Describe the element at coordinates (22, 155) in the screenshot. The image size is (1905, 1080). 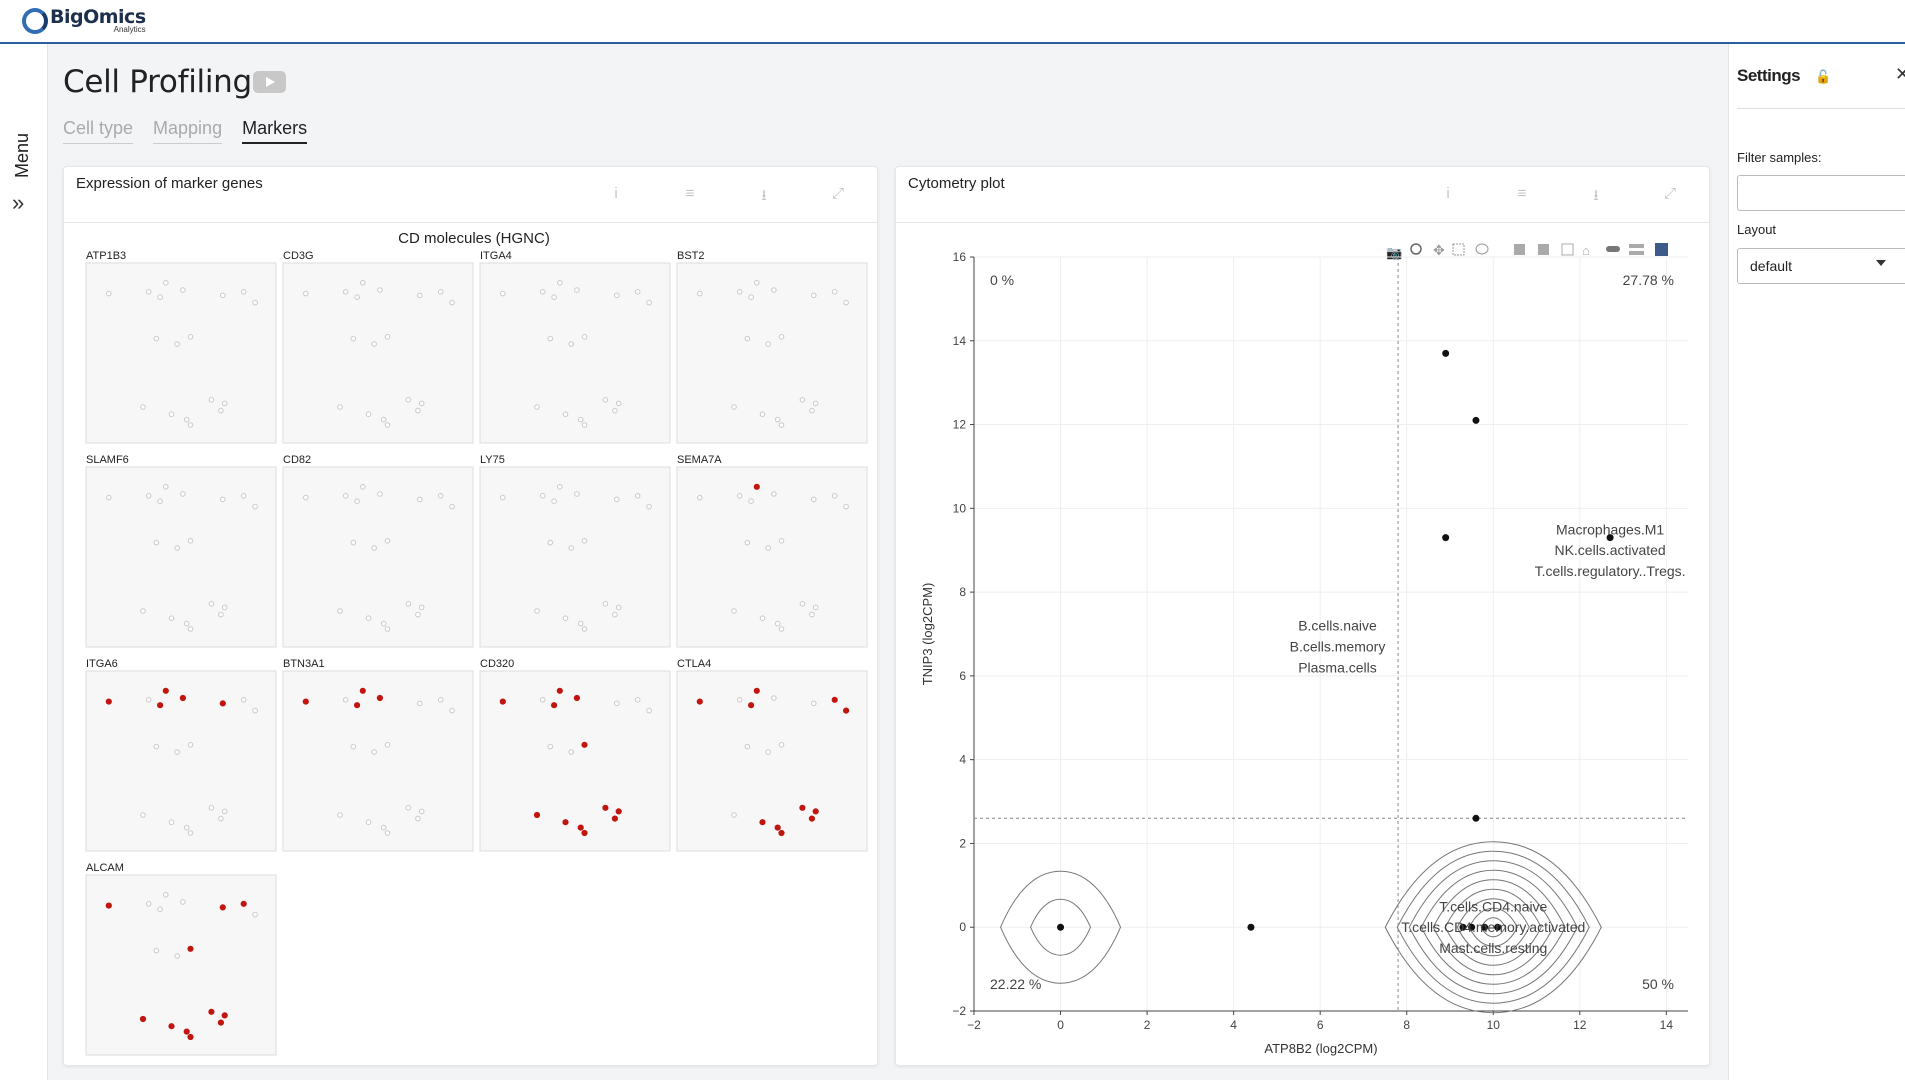
I see `menu-label: Menu` at that location.